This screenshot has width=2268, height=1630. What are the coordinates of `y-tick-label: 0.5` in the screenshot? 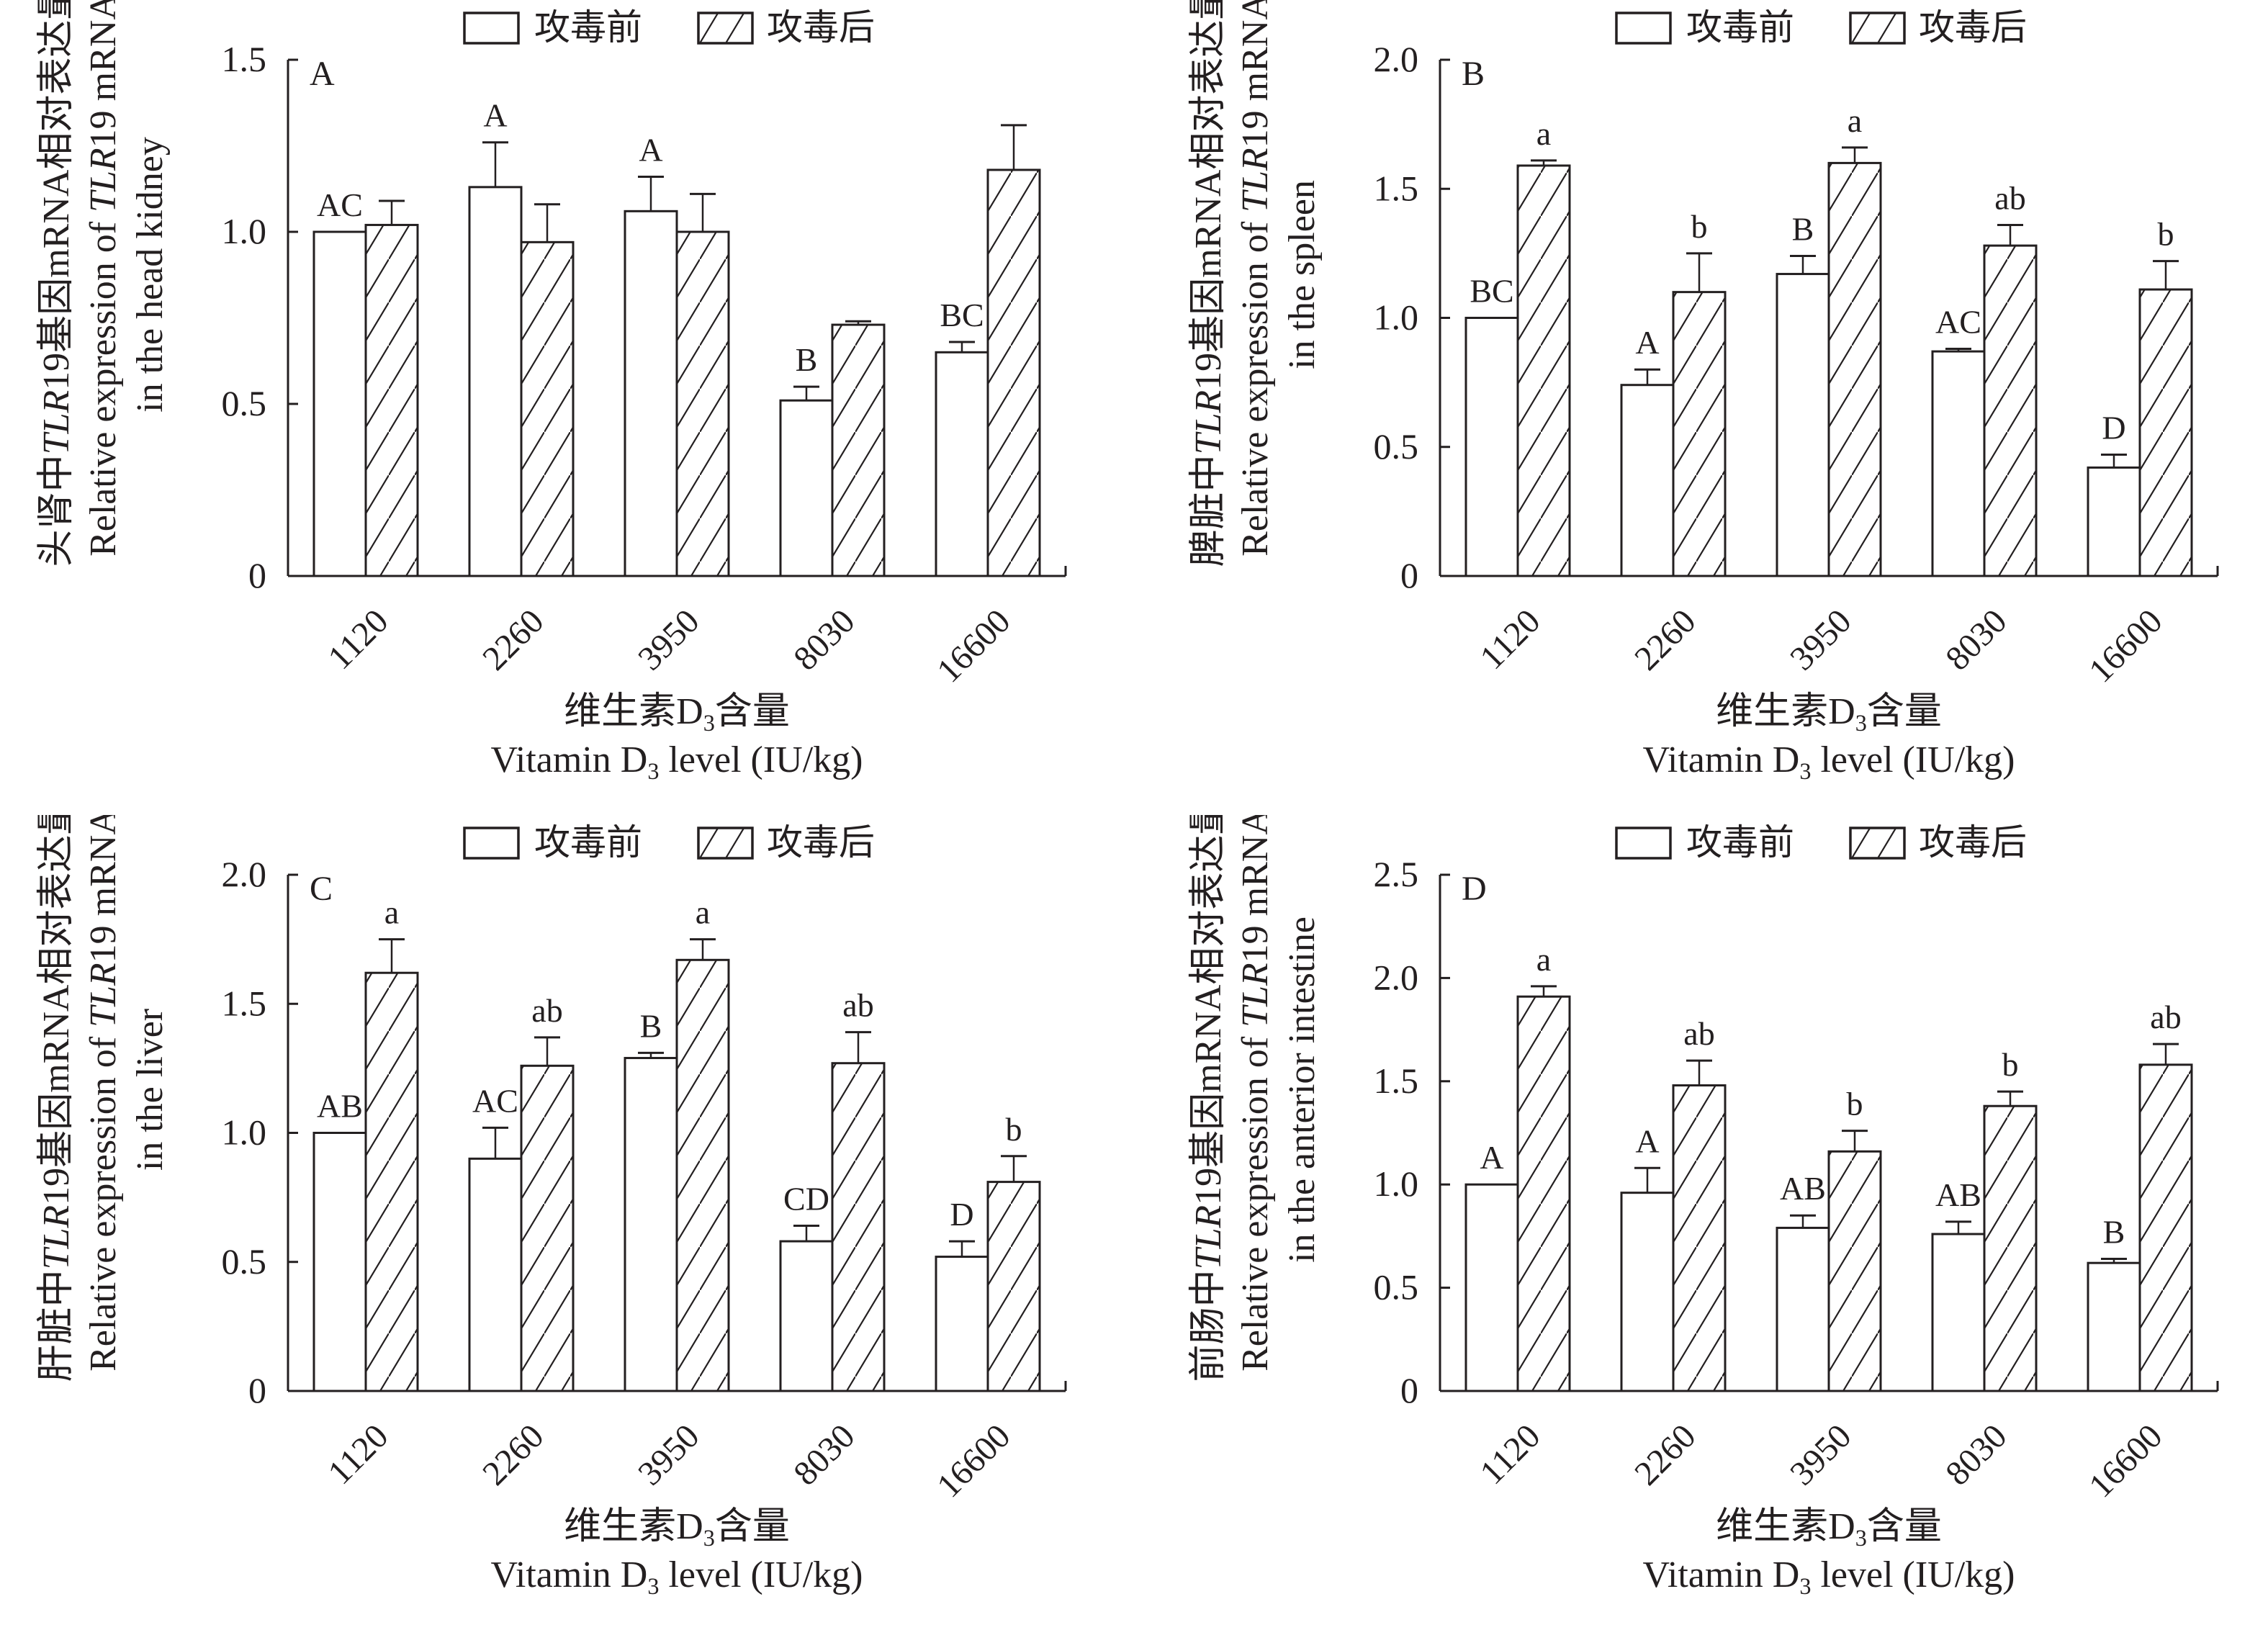 It's located at (1396, 1287).